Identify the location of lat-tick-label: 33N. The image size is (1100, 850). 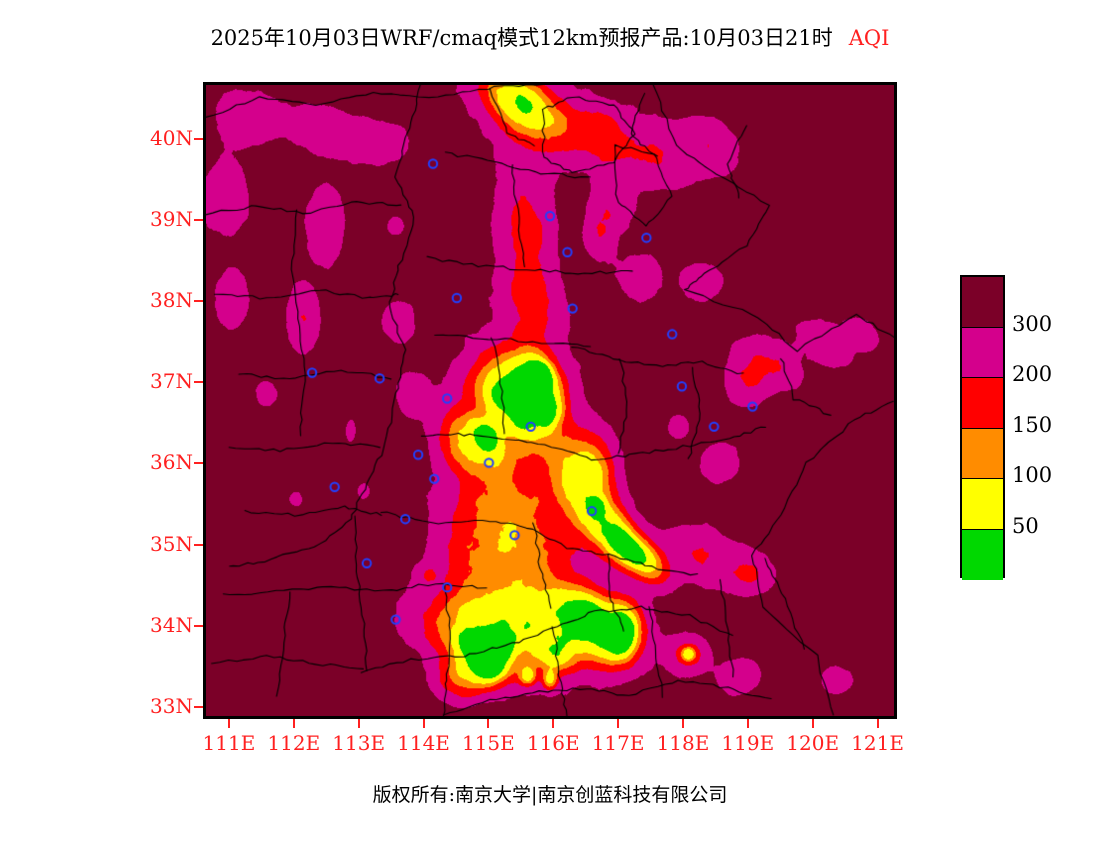
(171, 705).